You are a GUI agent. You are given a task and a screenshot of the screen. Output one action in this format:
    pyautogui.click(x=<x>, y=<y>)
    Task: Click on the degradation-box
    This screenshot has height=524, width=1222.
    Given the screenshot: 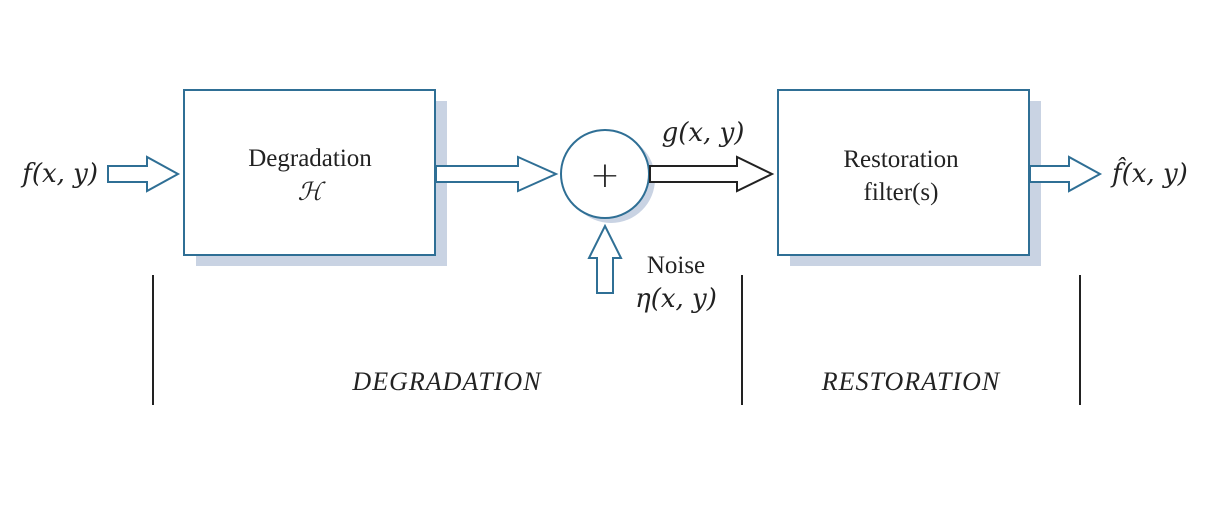 What is the action you would take?
    pyautogui.click(x=309, y=172)
    